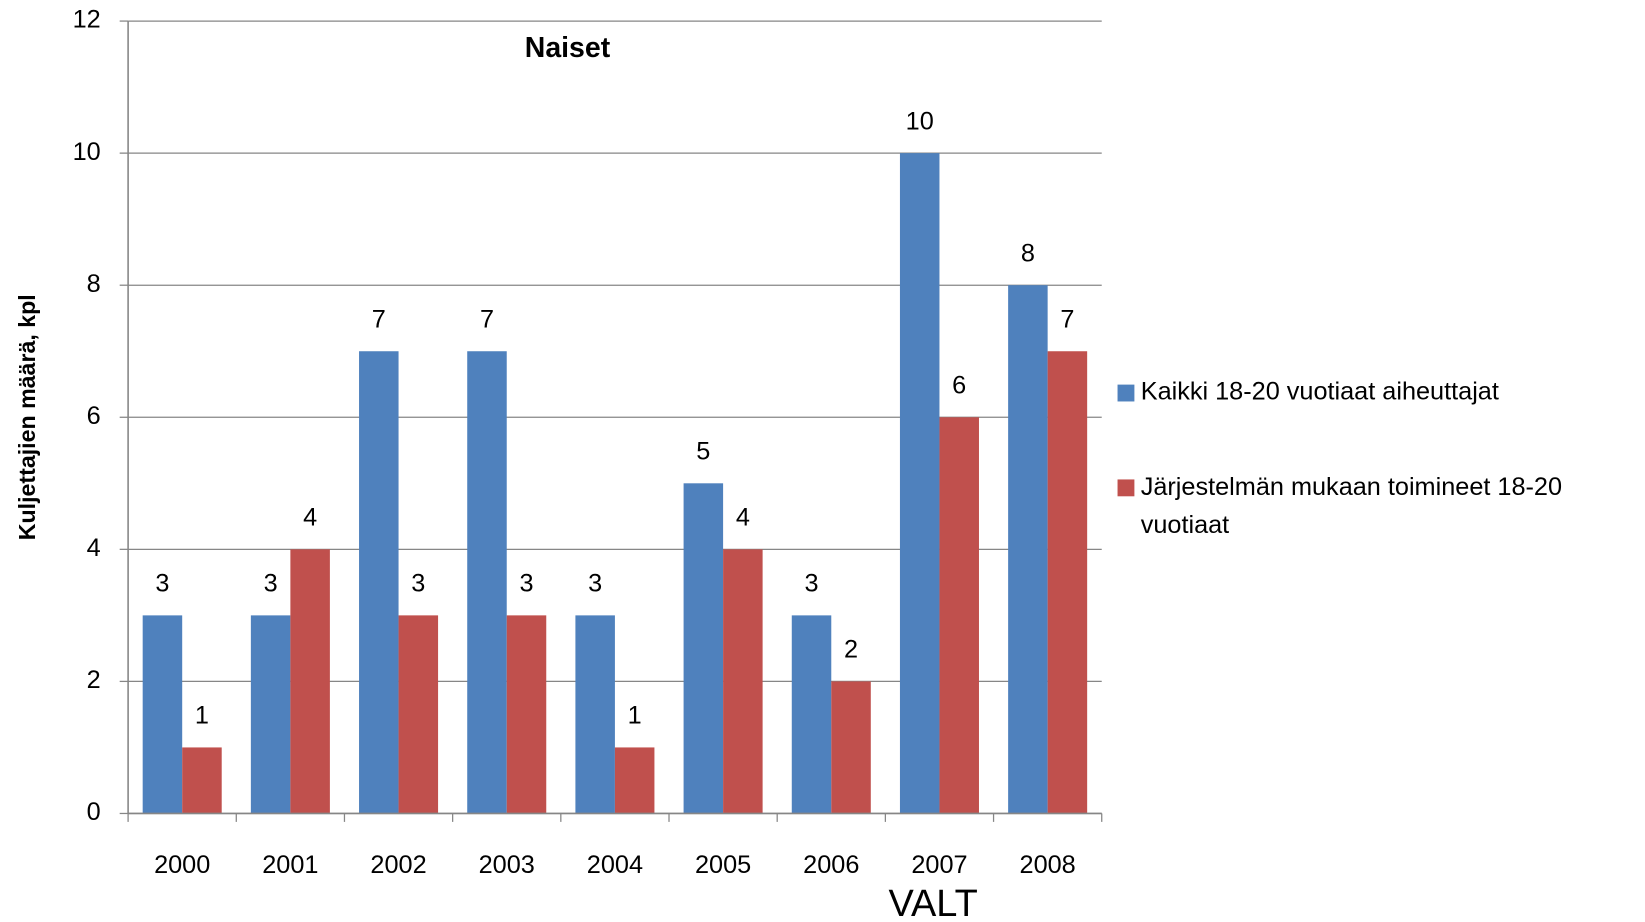  I want to click on data-label: 8, so click(1028, 253).